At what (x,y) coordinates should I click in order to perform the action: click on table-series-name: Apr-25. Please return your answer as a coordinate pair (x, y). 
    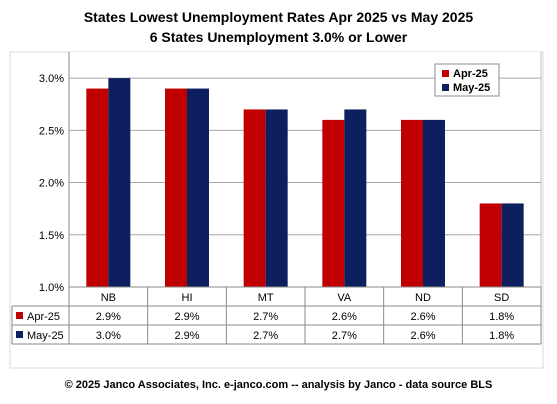
    Looking at the image, I should click on (43, 317).